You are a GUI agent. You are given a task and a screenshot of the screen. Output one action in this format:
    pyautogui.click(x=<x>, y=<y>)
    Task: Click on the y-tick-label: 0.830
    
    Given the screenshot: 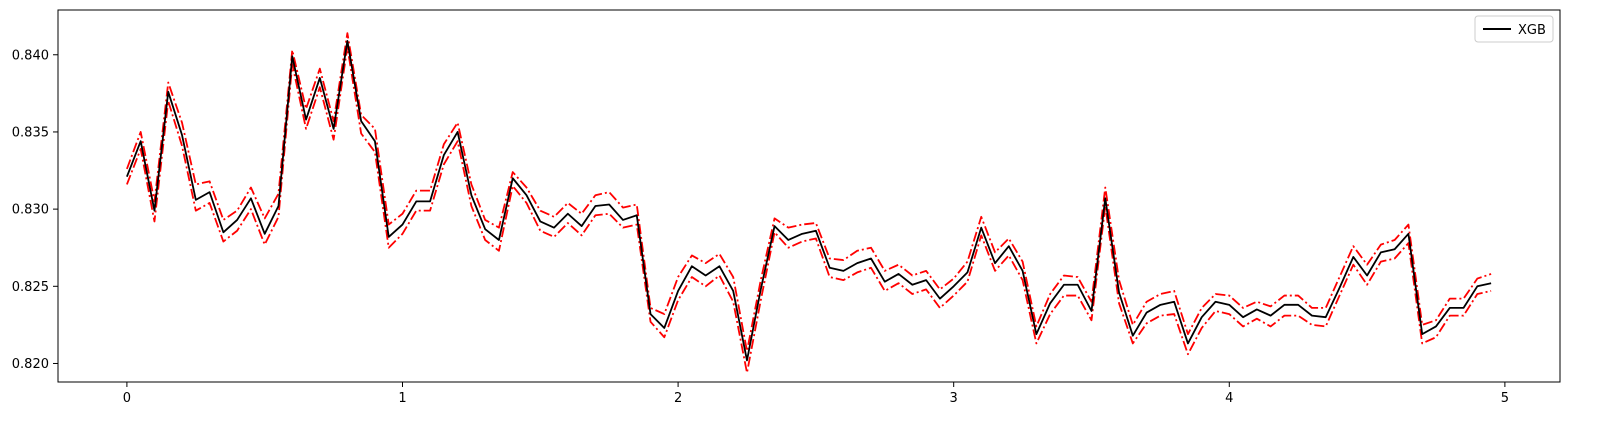 What is the action you would take?
    pyautogui.click(x=30, y=210)
    